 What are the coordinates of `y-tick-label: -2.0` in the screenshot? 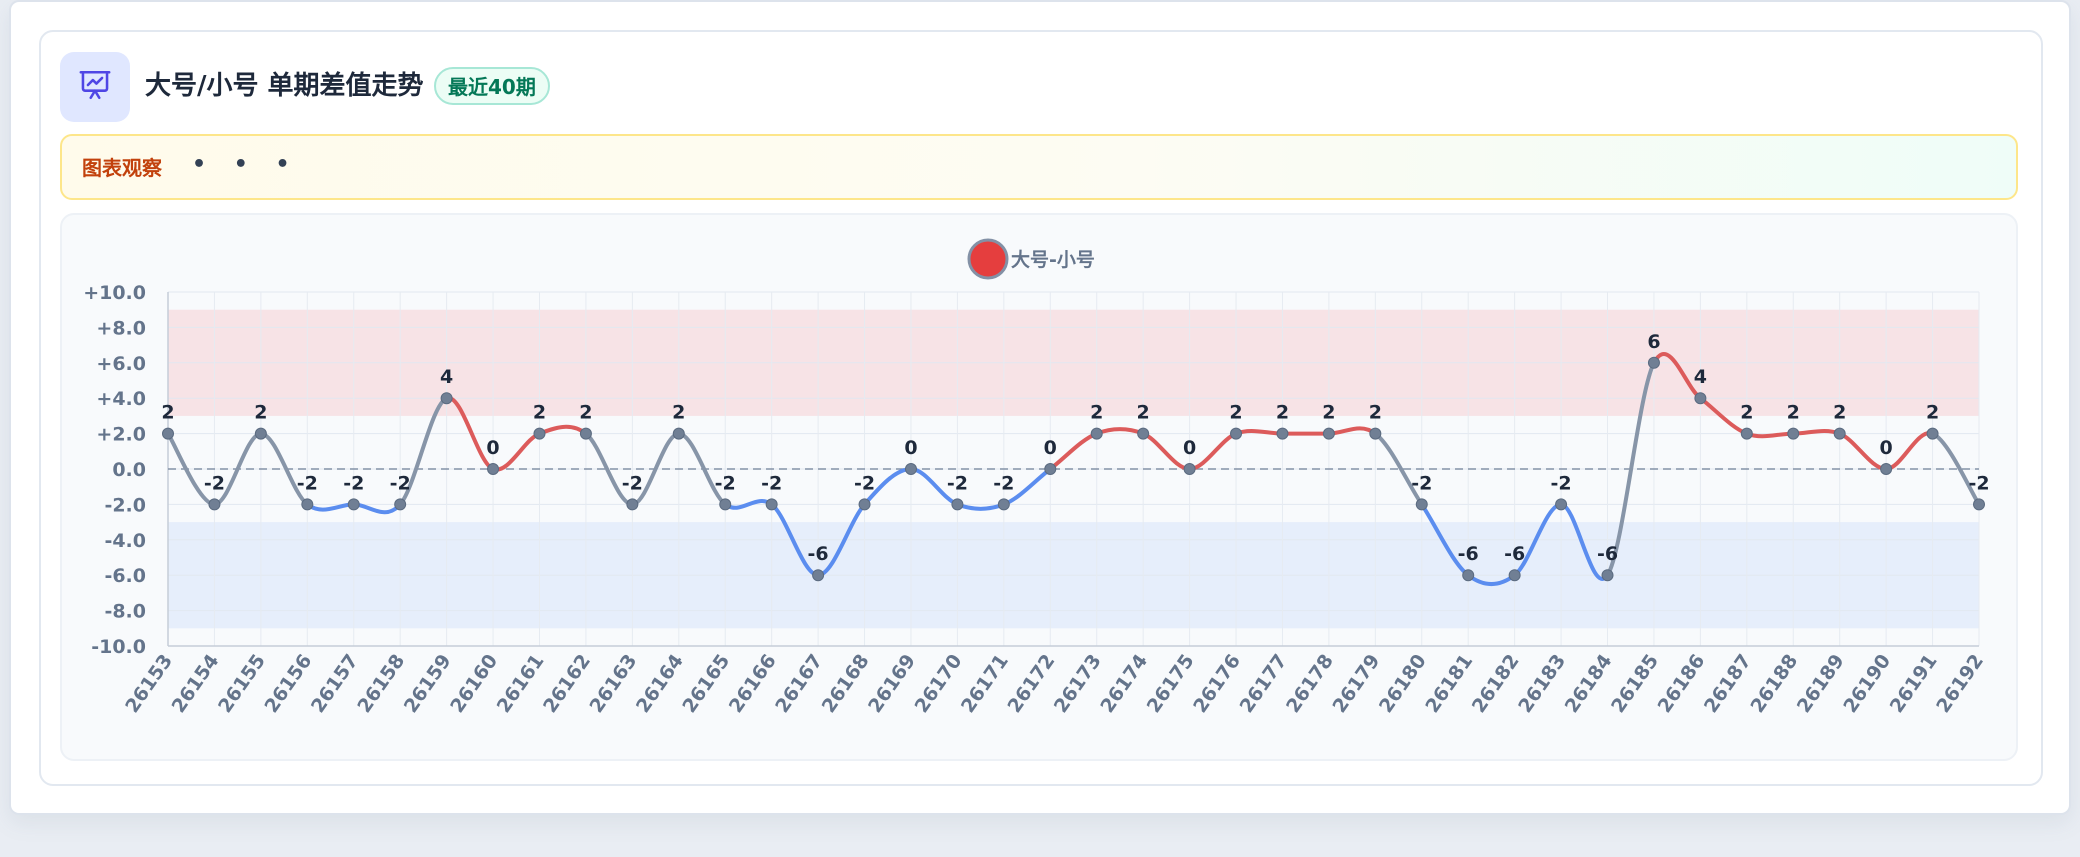 It's located at (125, 505).